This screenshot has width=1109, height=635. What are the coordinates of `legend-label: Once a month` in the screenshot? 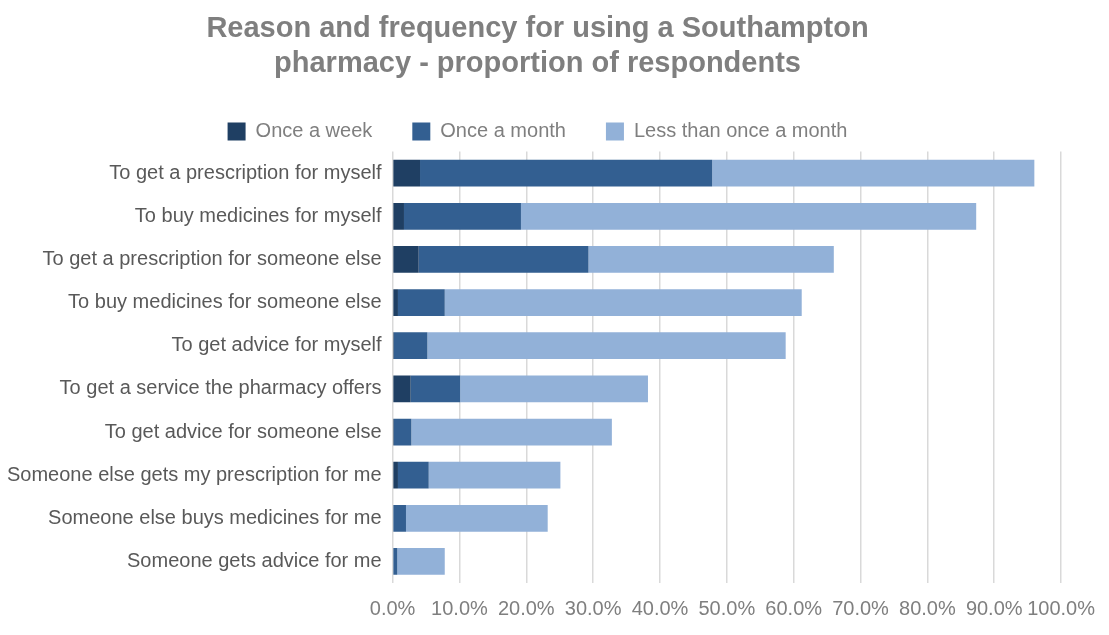 It's located at (503, 130).